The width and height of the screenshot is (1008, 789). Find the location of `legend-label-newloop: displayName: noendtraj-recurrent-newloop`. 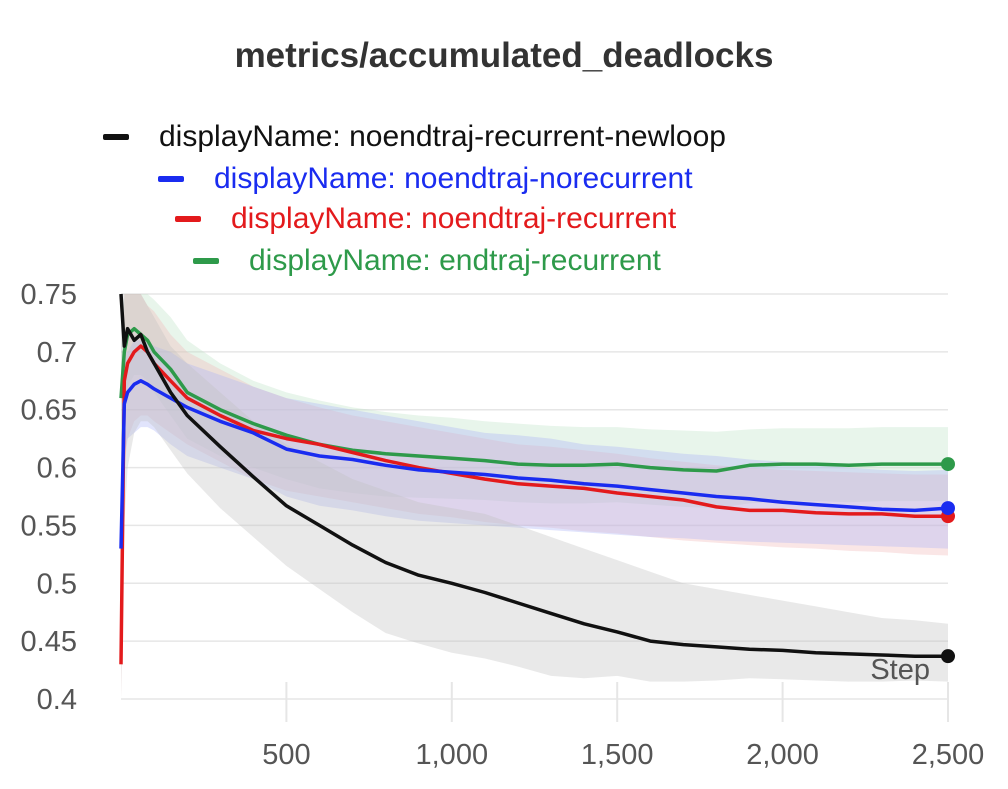

legend-label-newloop: displayName: noendtraj-recurrent-newloop is located at coordinates (442, 136).